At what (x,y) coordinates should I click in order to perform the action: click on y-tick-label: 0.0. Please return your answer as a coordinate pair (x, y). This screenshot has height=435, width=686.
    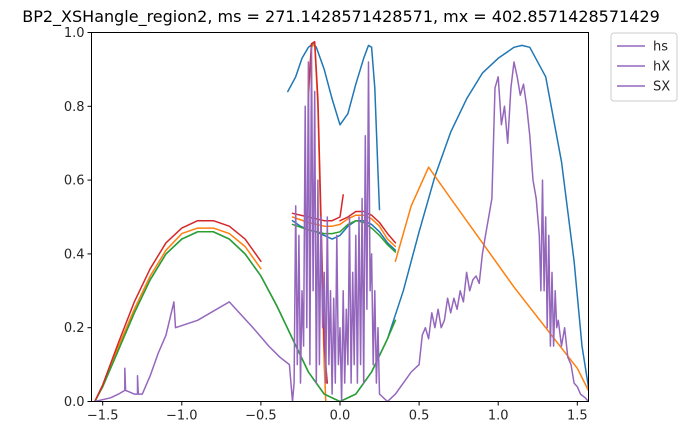
    Looking at the image, I should click on (74, 402).